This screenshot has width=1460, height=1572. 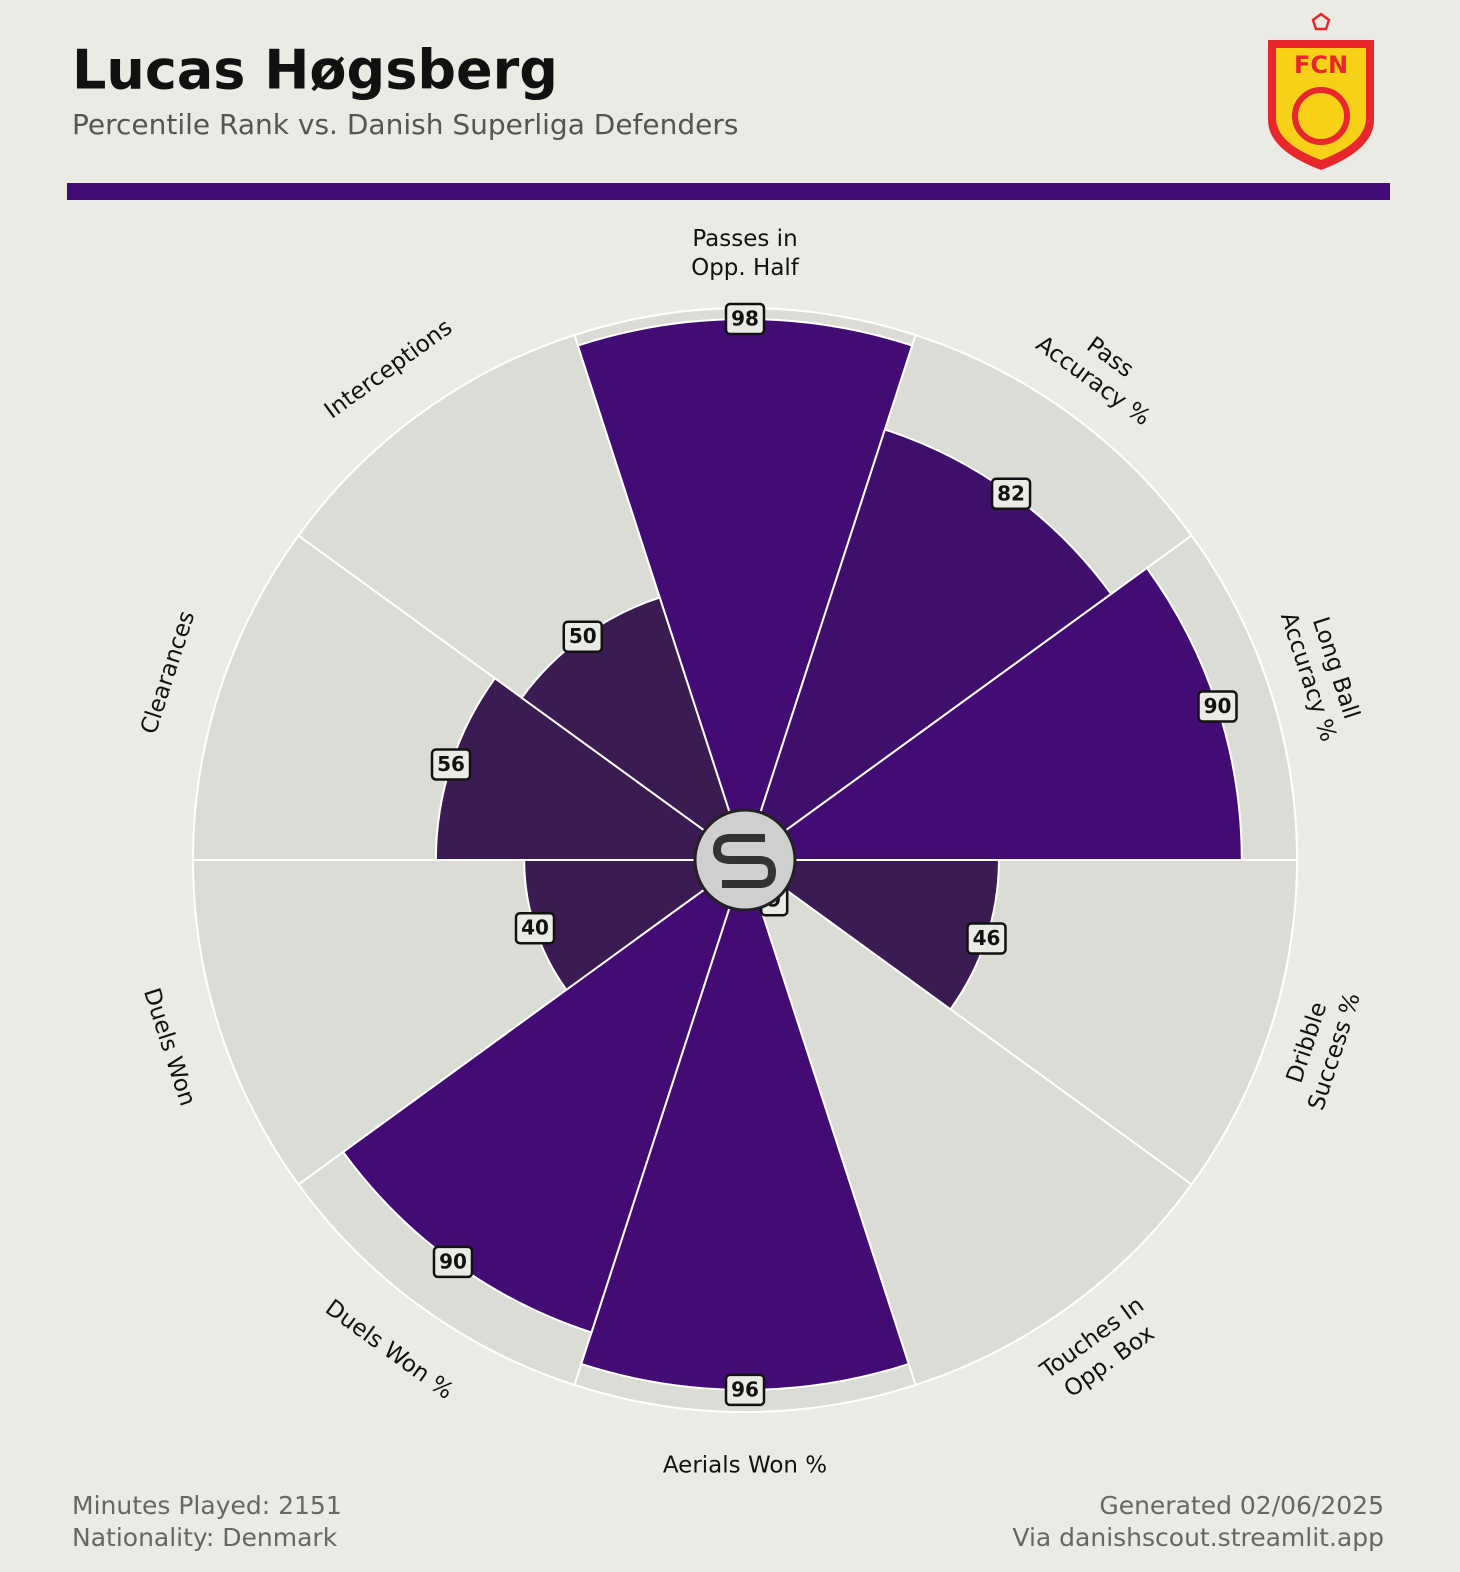 I want to click on category-label-line: Clearances, so click(x=168, y=672).